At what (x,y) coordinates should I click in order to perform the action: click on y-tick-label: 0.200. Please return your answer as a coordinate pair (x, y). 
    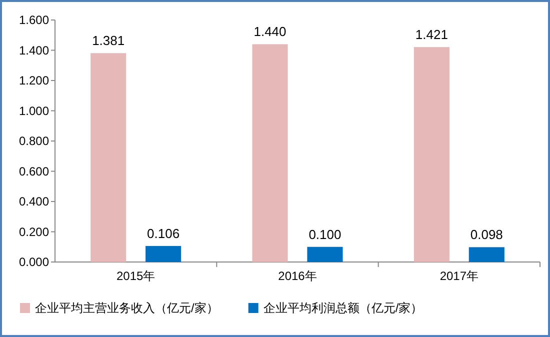
    Looking at the image, I should click on (34, 231).